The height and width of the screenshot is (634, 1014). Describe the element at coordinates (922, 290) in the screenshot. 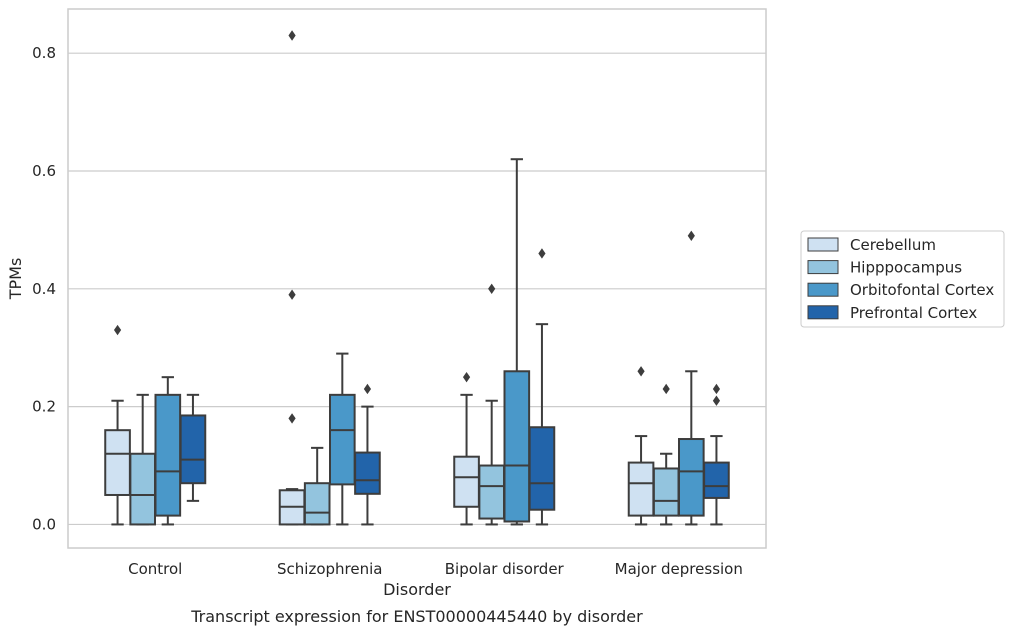

I see `legend-label: Orbitofontal Cortex` at that location.